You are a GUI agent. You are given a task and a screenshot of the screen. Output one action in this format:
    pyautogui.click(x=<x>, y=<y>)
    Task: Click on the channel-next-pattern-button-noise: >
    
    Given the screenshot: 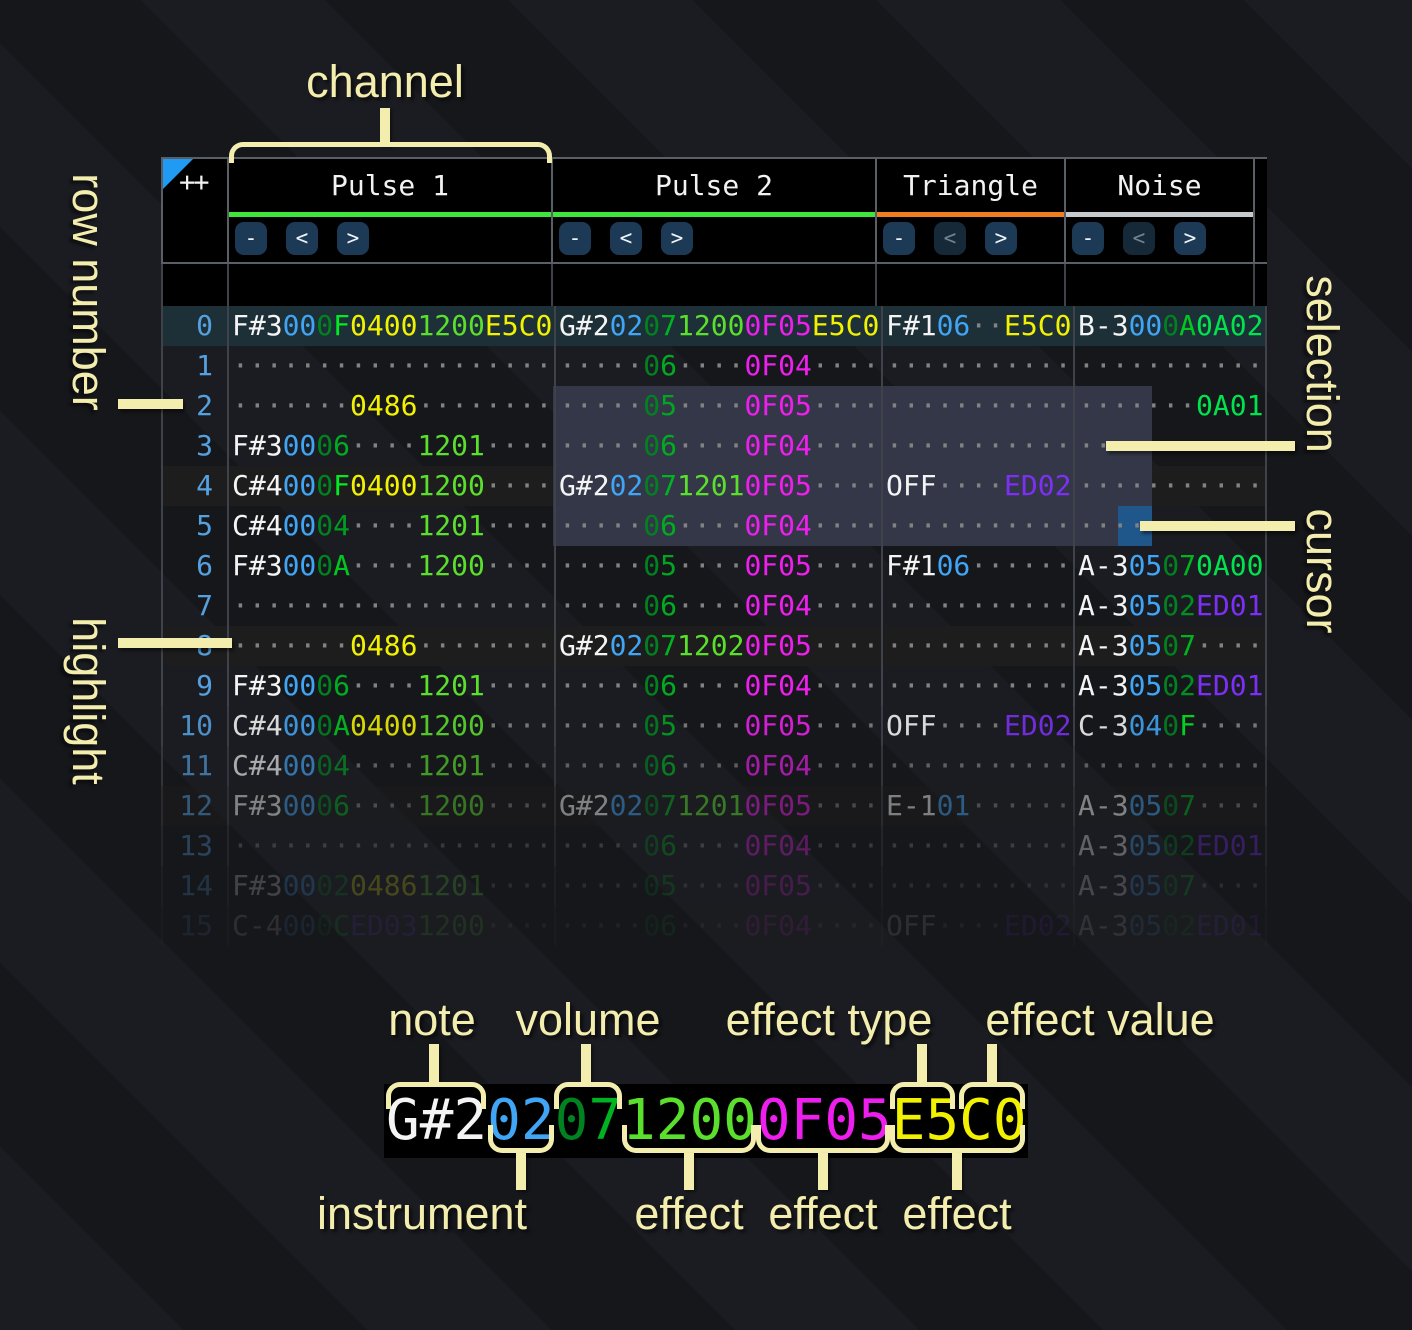 What is the action you would take?
    pyautogui.click(x=1190, y=238)
    